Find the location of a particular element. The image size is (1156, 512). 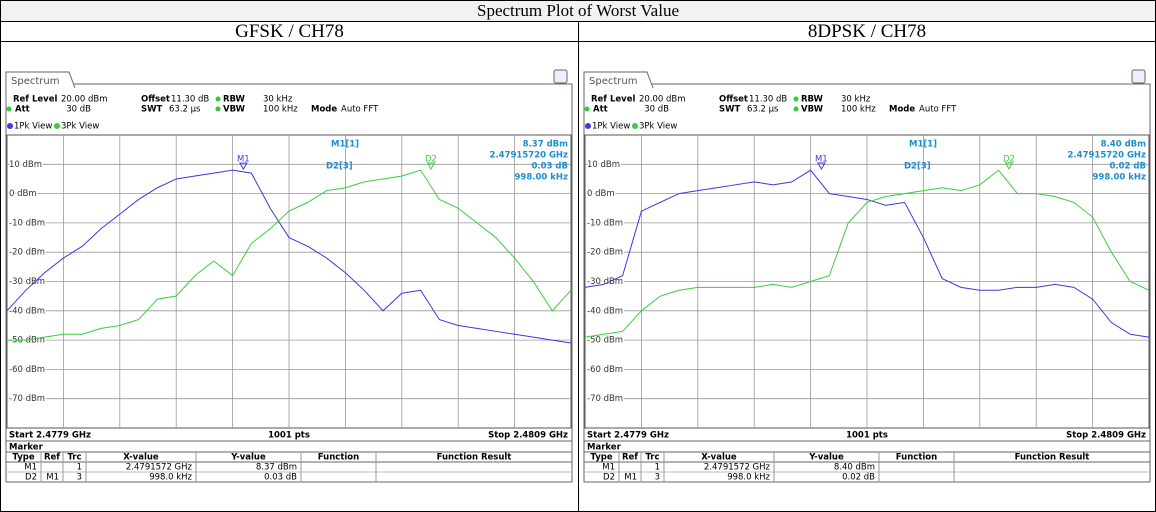

info-text: Att is located at coordinates (22, 110).